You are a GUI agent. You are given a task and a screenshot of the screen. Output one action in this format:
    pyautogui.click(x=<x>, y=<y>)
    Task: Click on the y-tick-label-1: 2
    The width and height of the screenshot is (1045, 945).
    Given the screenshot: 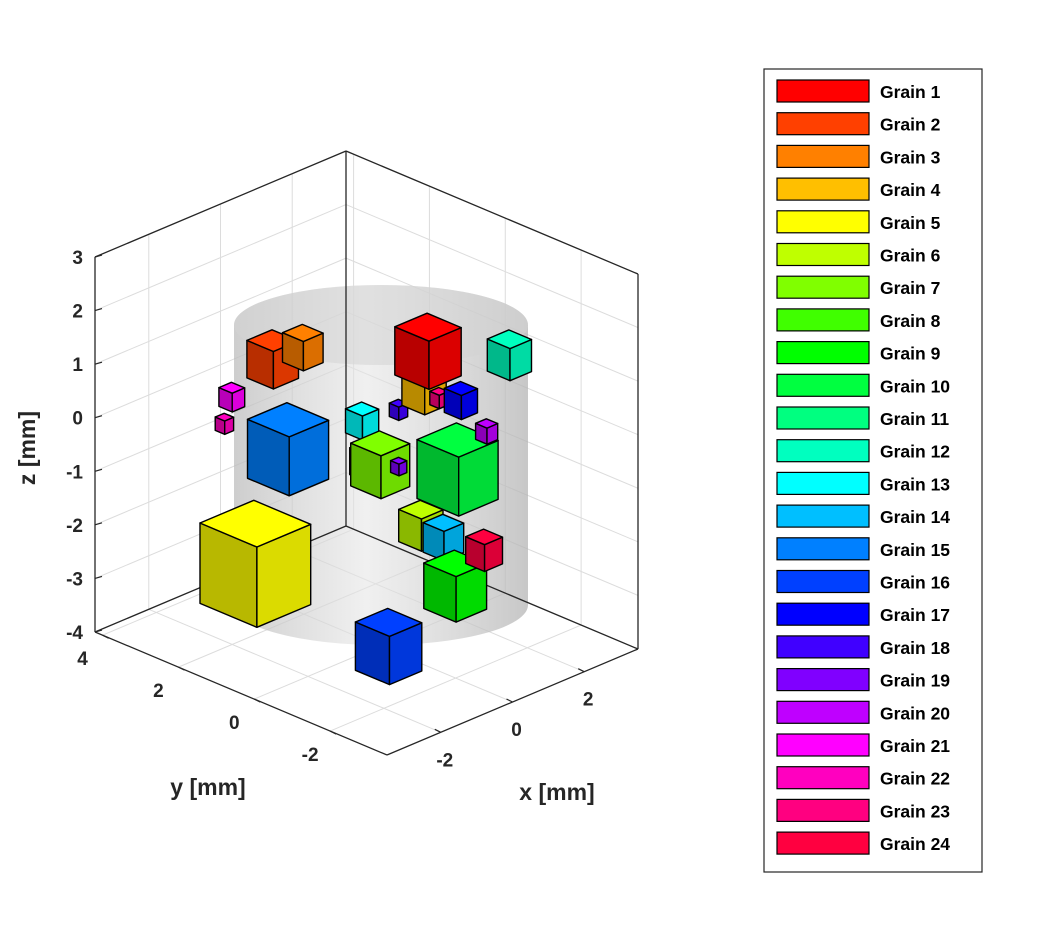 What is the action you would take?
    pyautogui.click(x=158, y=691)
    